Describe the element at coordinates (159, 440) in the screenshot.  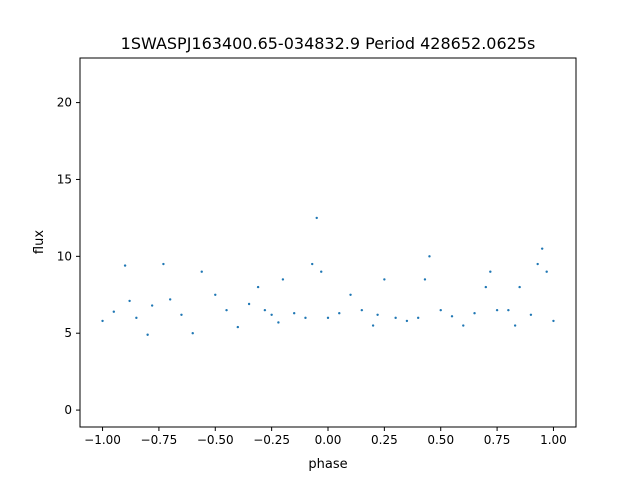
I see `x-tick-label: −0.75` at that location.